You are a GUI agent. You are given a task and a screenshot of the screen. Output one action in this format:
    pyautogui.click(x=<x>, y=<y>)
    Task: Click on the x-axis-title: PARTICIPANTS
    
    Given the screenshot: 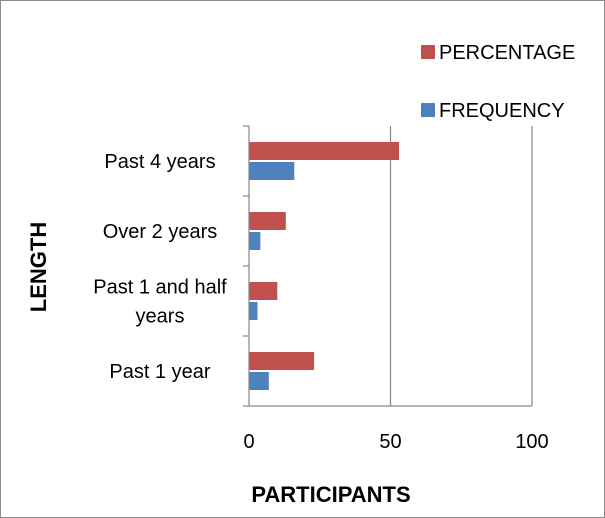 What is the action you would take?
    pyautogui.click(x=330, y=494)
    